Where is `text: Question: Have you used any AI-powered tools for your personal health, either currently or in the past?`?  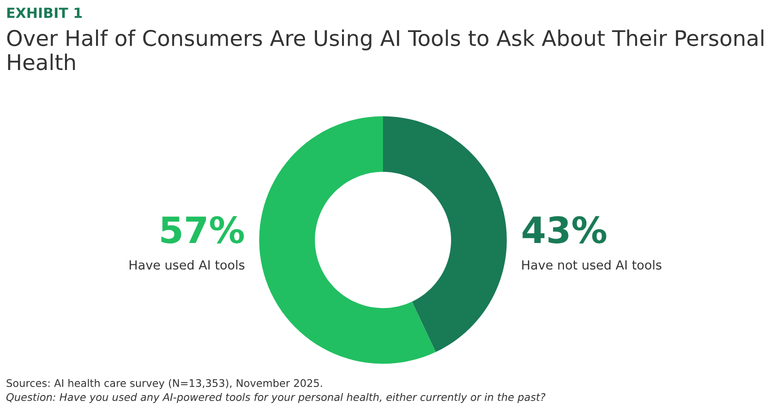
text: Question: Have you used any AI-powered tools for your personal health, either currently or in the past? is located at coordinates (276, 398).